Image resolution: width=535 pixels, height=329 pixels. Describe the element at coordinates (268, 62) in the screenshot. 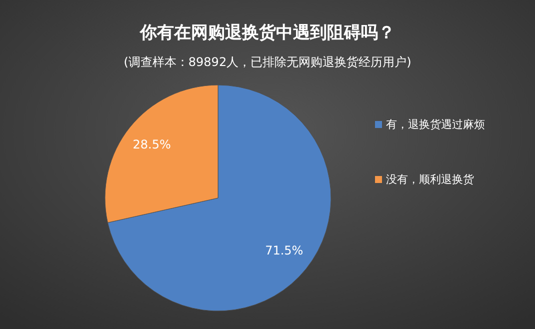

I see `chart-subtitle: (调查样本：89892人，已排除无网购退换货经历用户)` at that location.